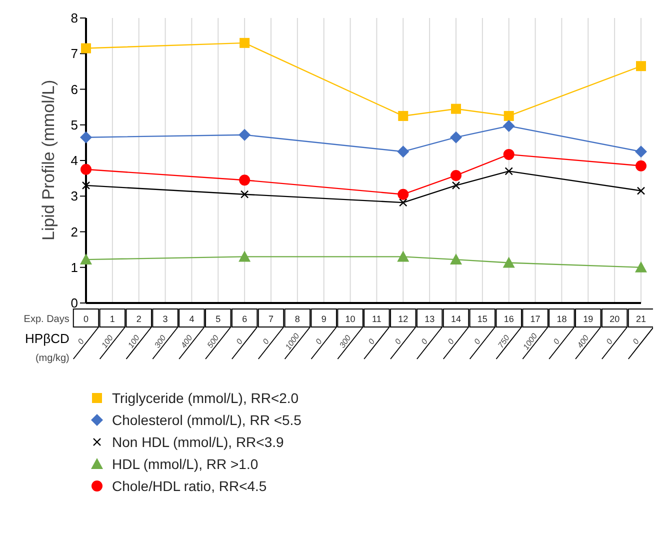 The width and height of the screenshot is (655, 535). I want to click on x-tick-label: 5, so click(218, 319).